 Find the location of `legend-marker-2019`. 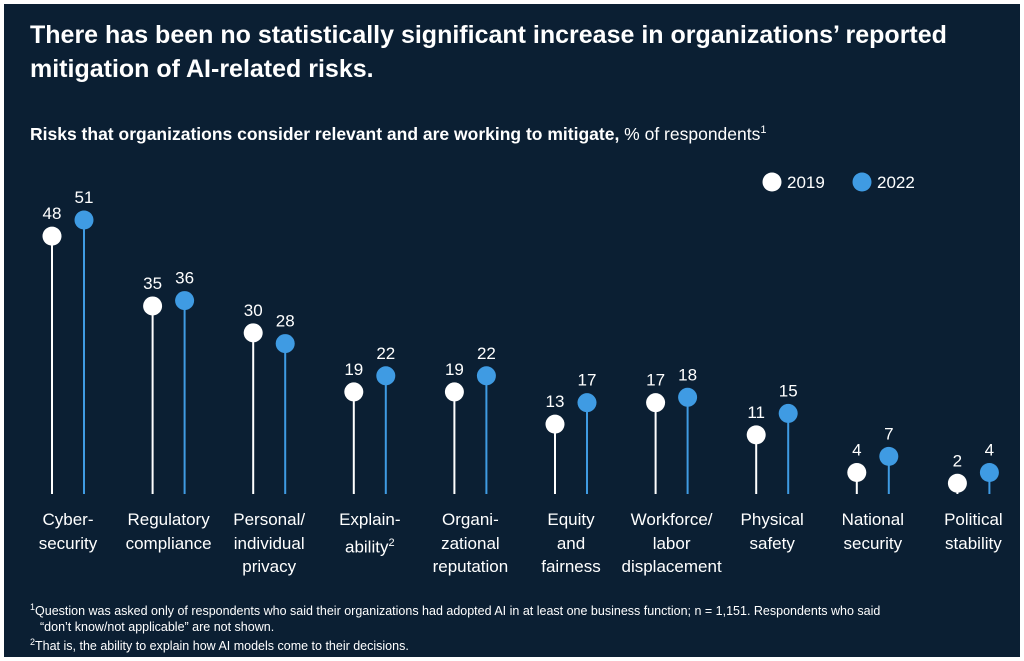

legend-marker-2019 is located at coordinates (772, 182).